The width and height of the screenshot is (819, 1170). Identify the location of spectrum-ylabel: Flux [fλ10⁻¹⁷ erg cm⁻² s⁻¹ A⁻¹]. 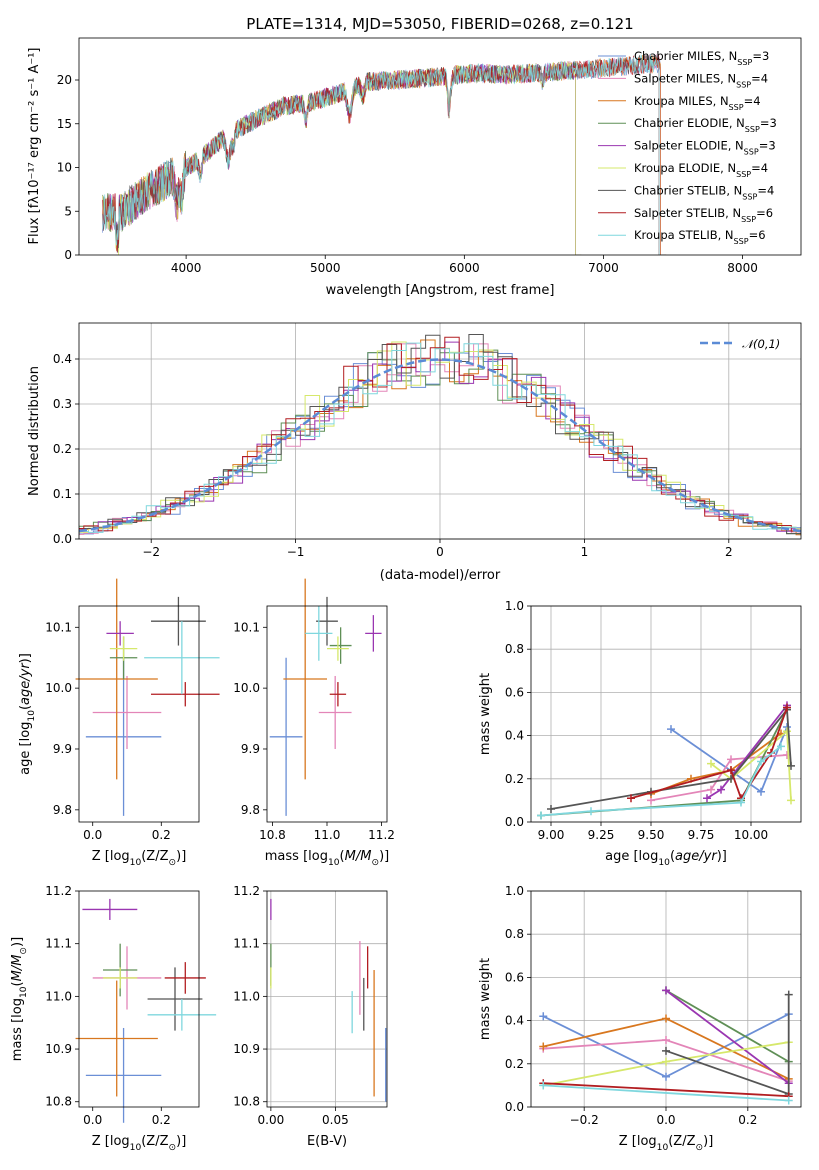
(34, 146).